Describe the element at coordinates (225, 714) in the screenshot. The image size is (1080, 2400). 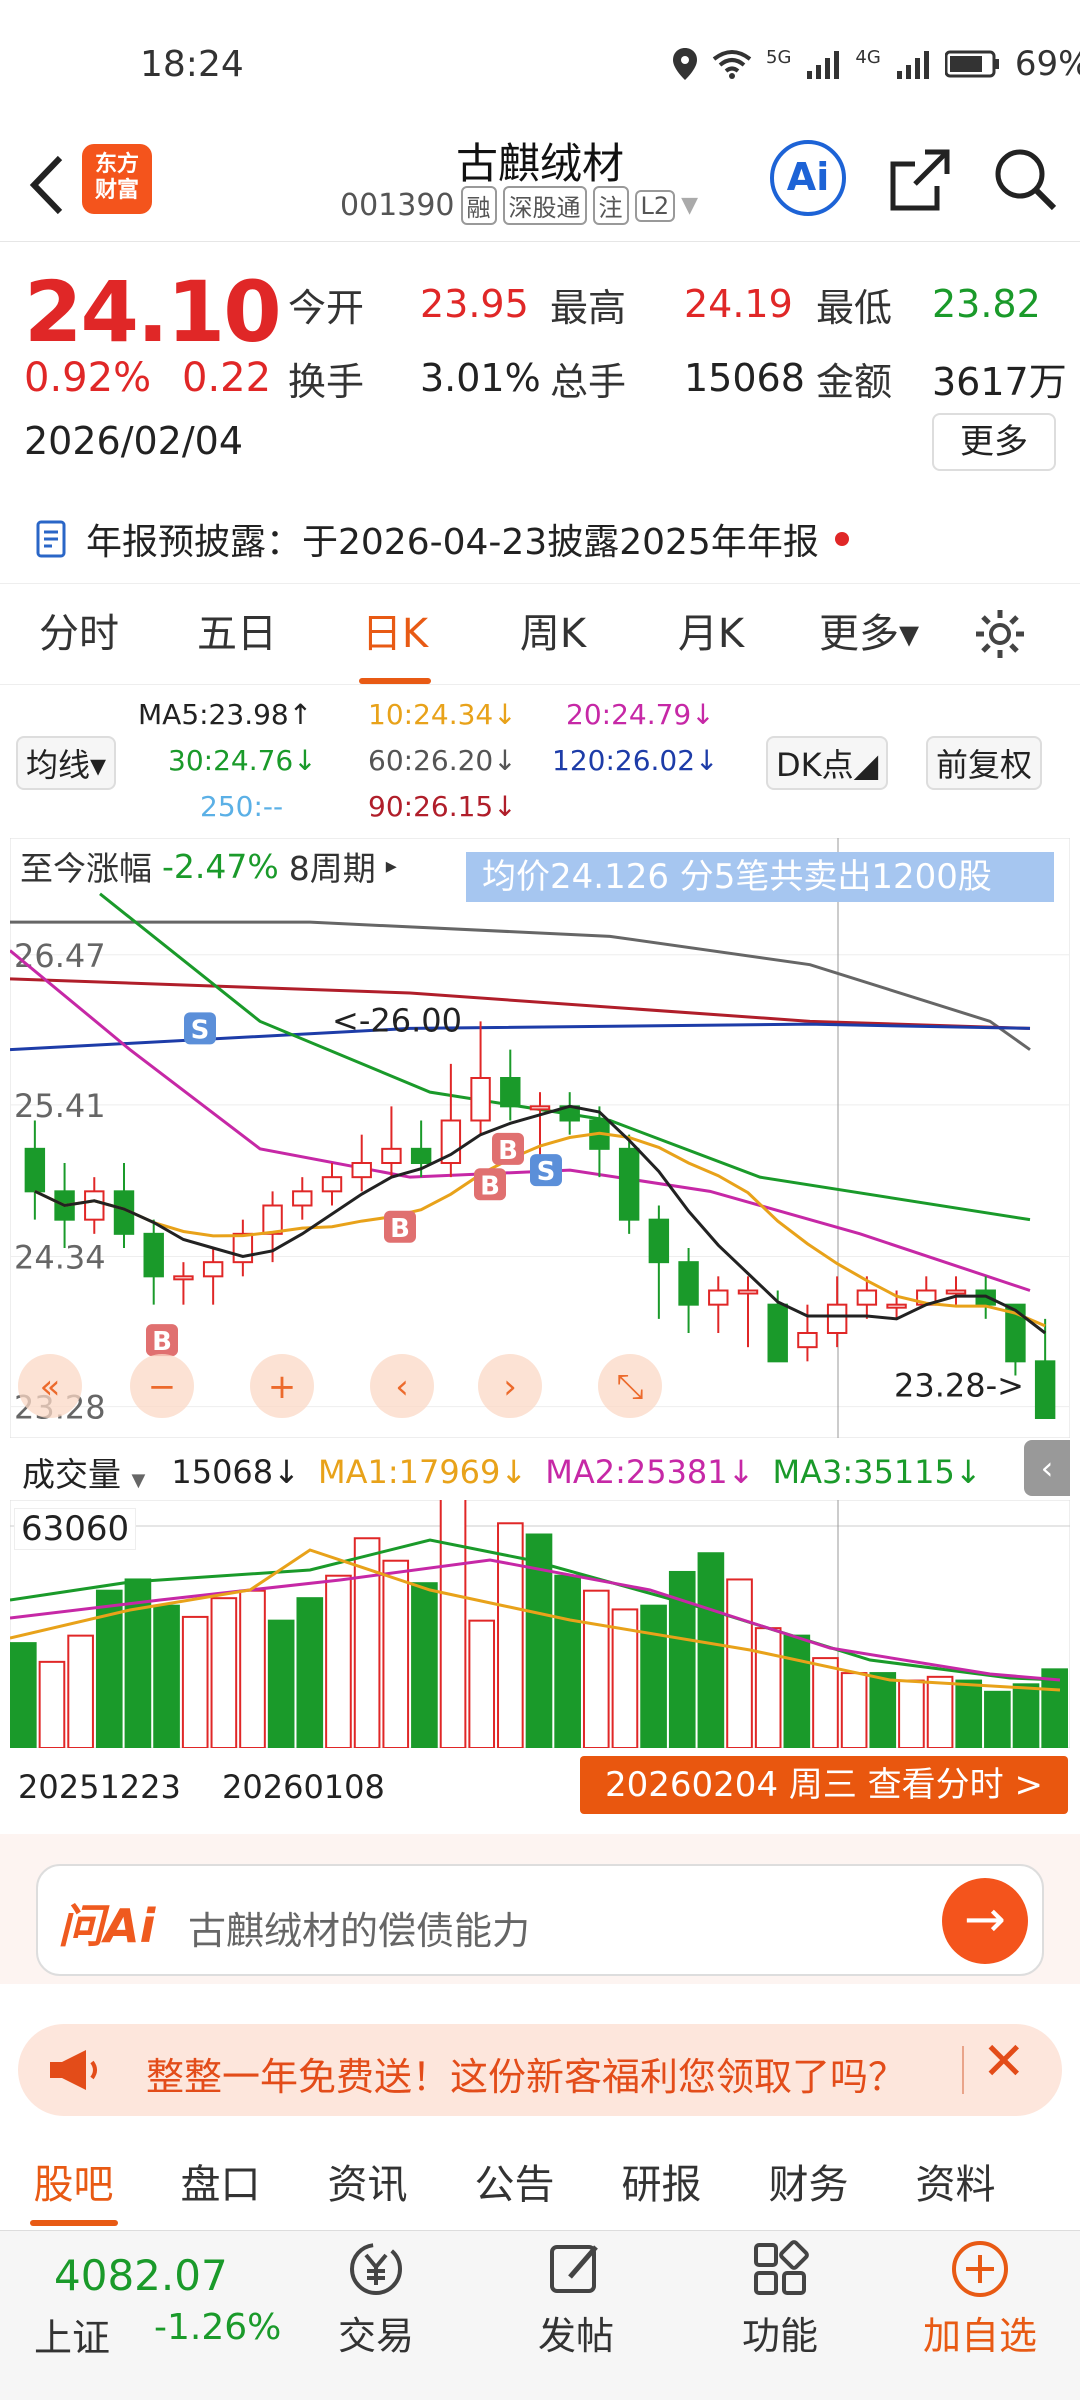
I see `ma5-value: MA5:23.98↑` at that location.